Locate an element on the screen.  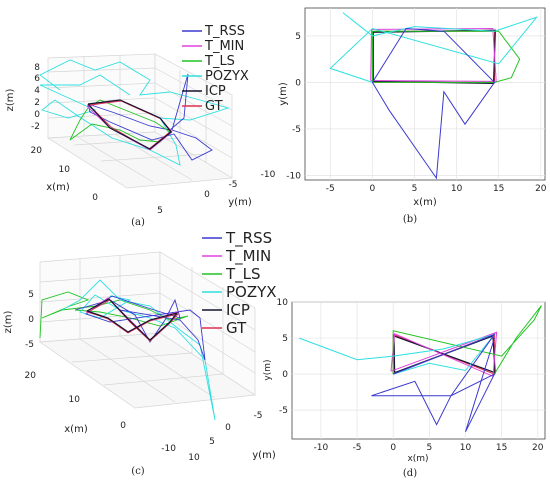
panel-d-x-tick: -10 is located at coordinates (321, 448).